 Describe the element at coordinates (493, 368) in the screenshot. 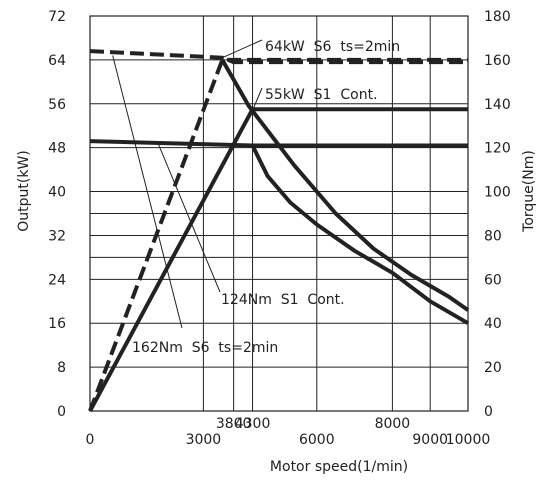

I see `y-tick-right-label: 20` at that location.